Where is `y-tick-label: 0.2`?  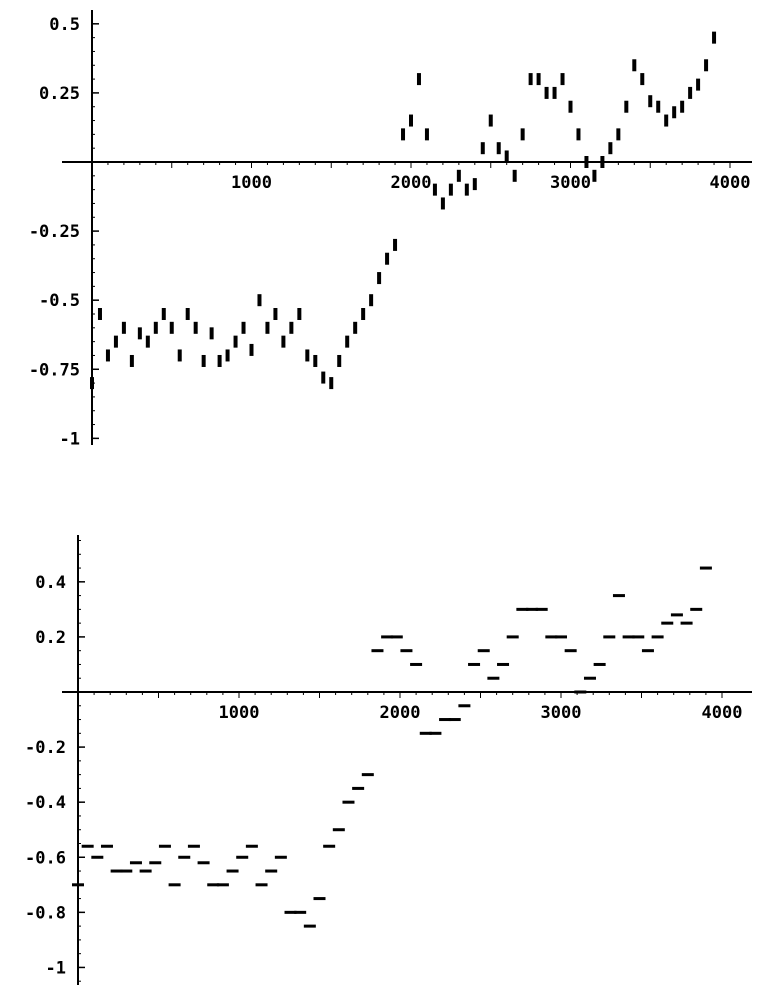 y-tick-label: 0.2 is located at coordinates (50, 638).